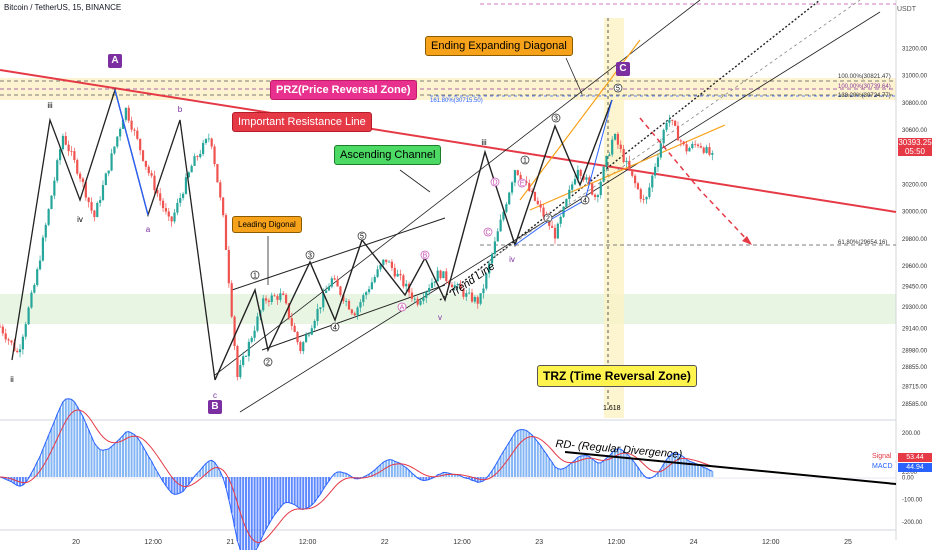 The image size is (932, 550). Describe the element at coordinates (385, 542) in the screenshot. I see `time-tick-4: 22` at that location.